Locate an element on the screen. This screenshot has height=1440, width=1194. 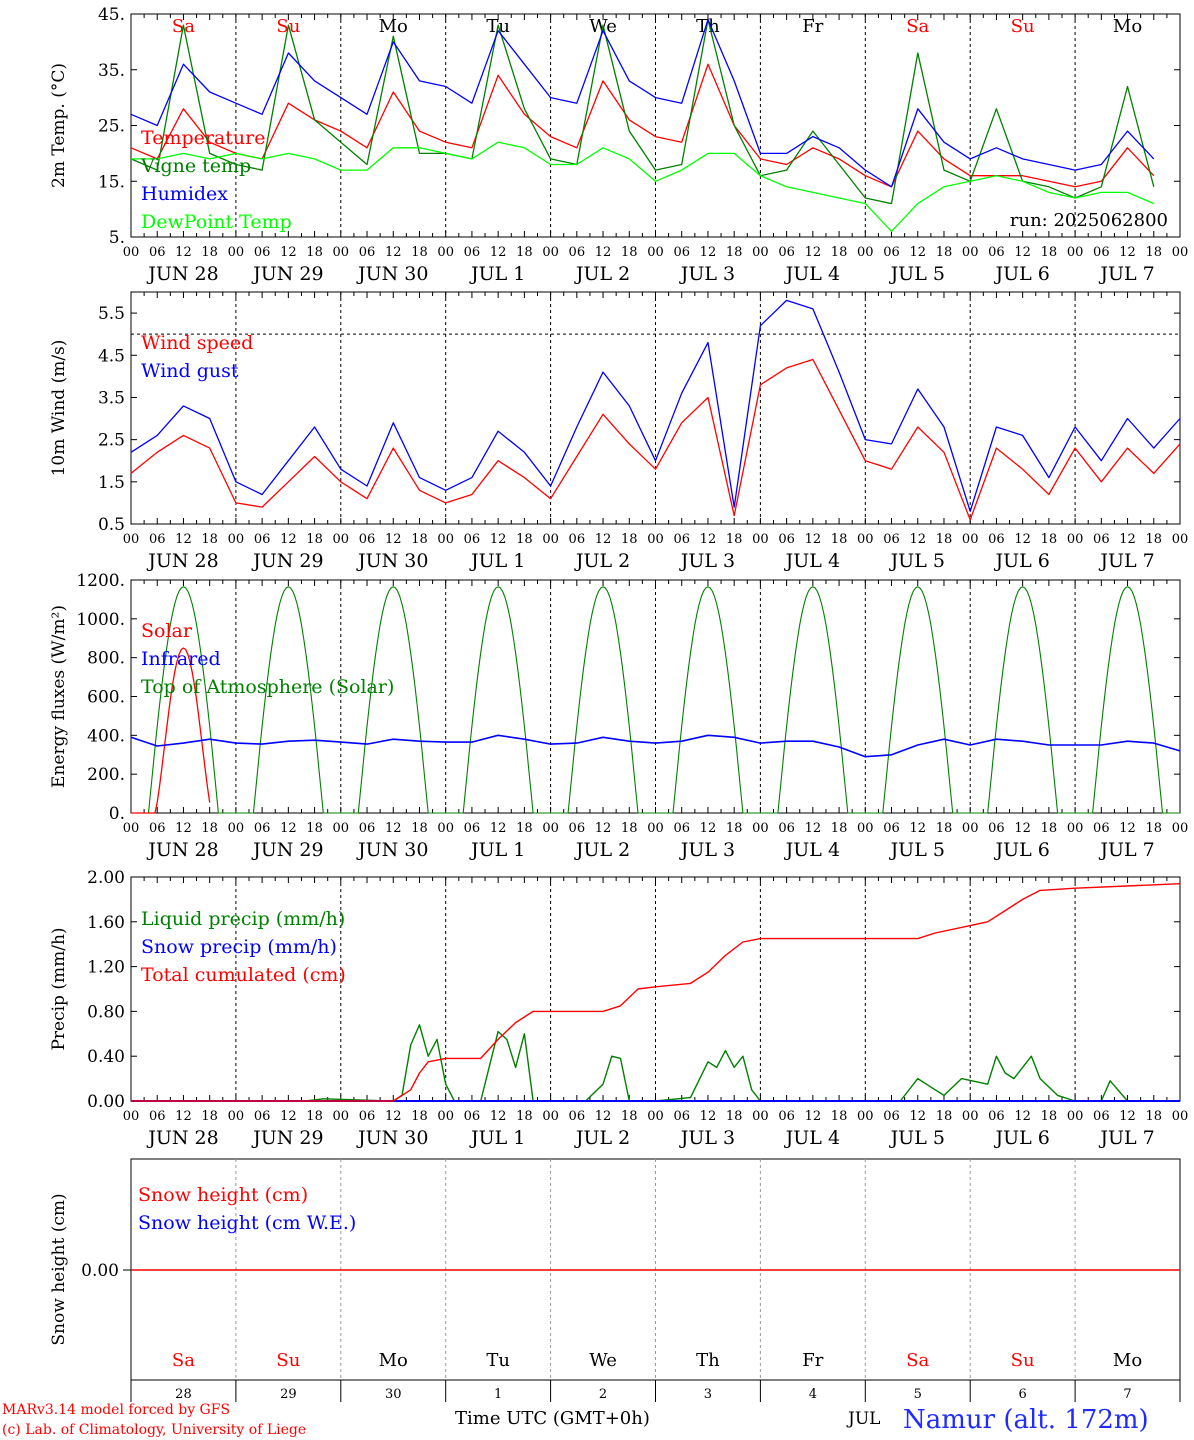
y-tick-label: 0.40 is located at coordinates (106, 1057).